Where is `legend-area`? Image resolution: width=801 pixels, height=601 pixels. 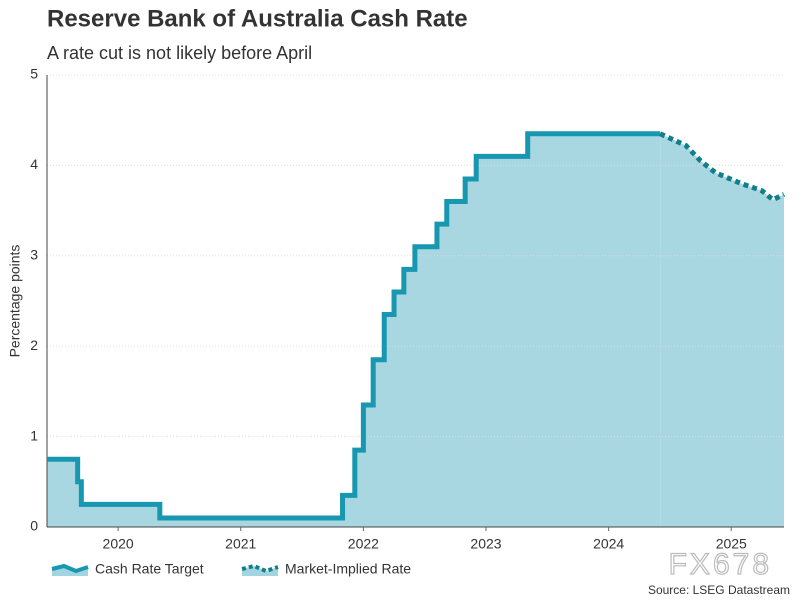
legend-area is located at coordinates (260, 571).